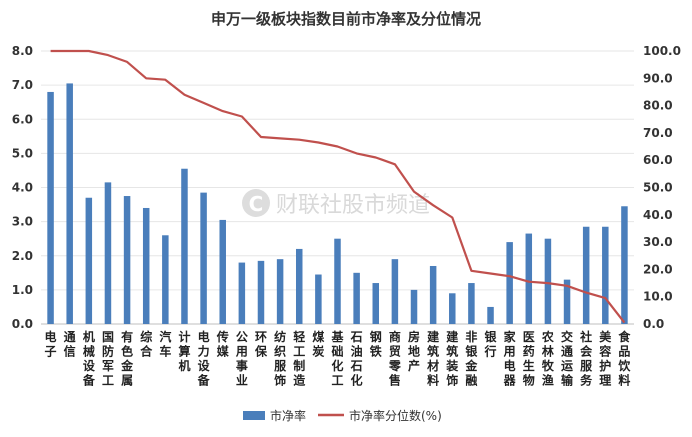 The height and width of the screenshot is (437, 692). I want to click on legend: 市净率 市净率分位数(%), so click(342, 415).